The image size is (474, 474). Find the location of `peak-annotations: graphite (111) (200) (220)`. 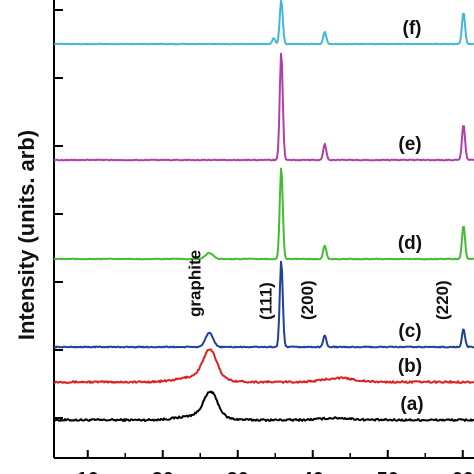

peak-annotations: graphite (111) (200) (220) is located at coordinates (318, 285).